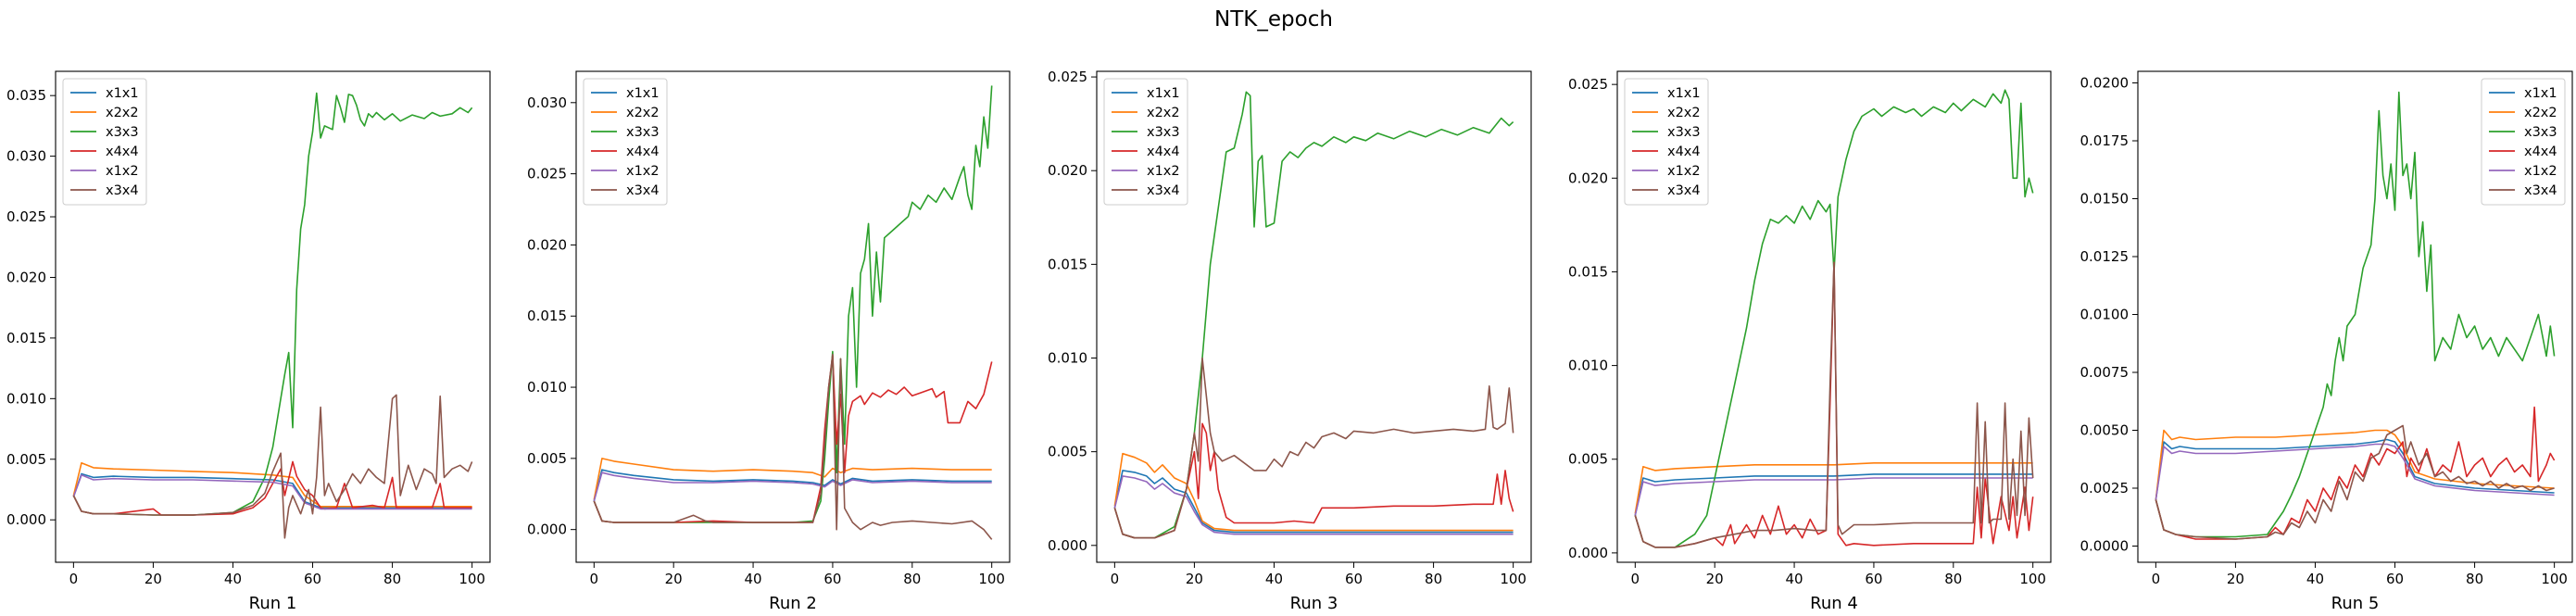  I want to click on x-tick-label: 0, so click(1115, 579).